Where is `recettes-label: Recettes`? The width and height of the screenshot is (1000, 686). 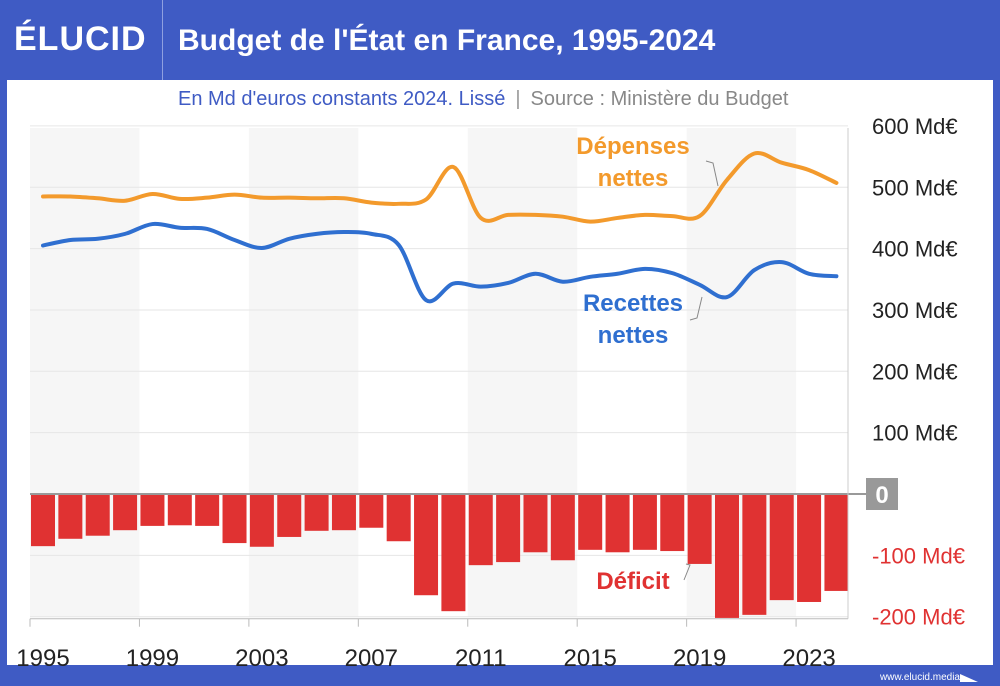 recettes-label: Recettes is located at coordinates (633, 303).